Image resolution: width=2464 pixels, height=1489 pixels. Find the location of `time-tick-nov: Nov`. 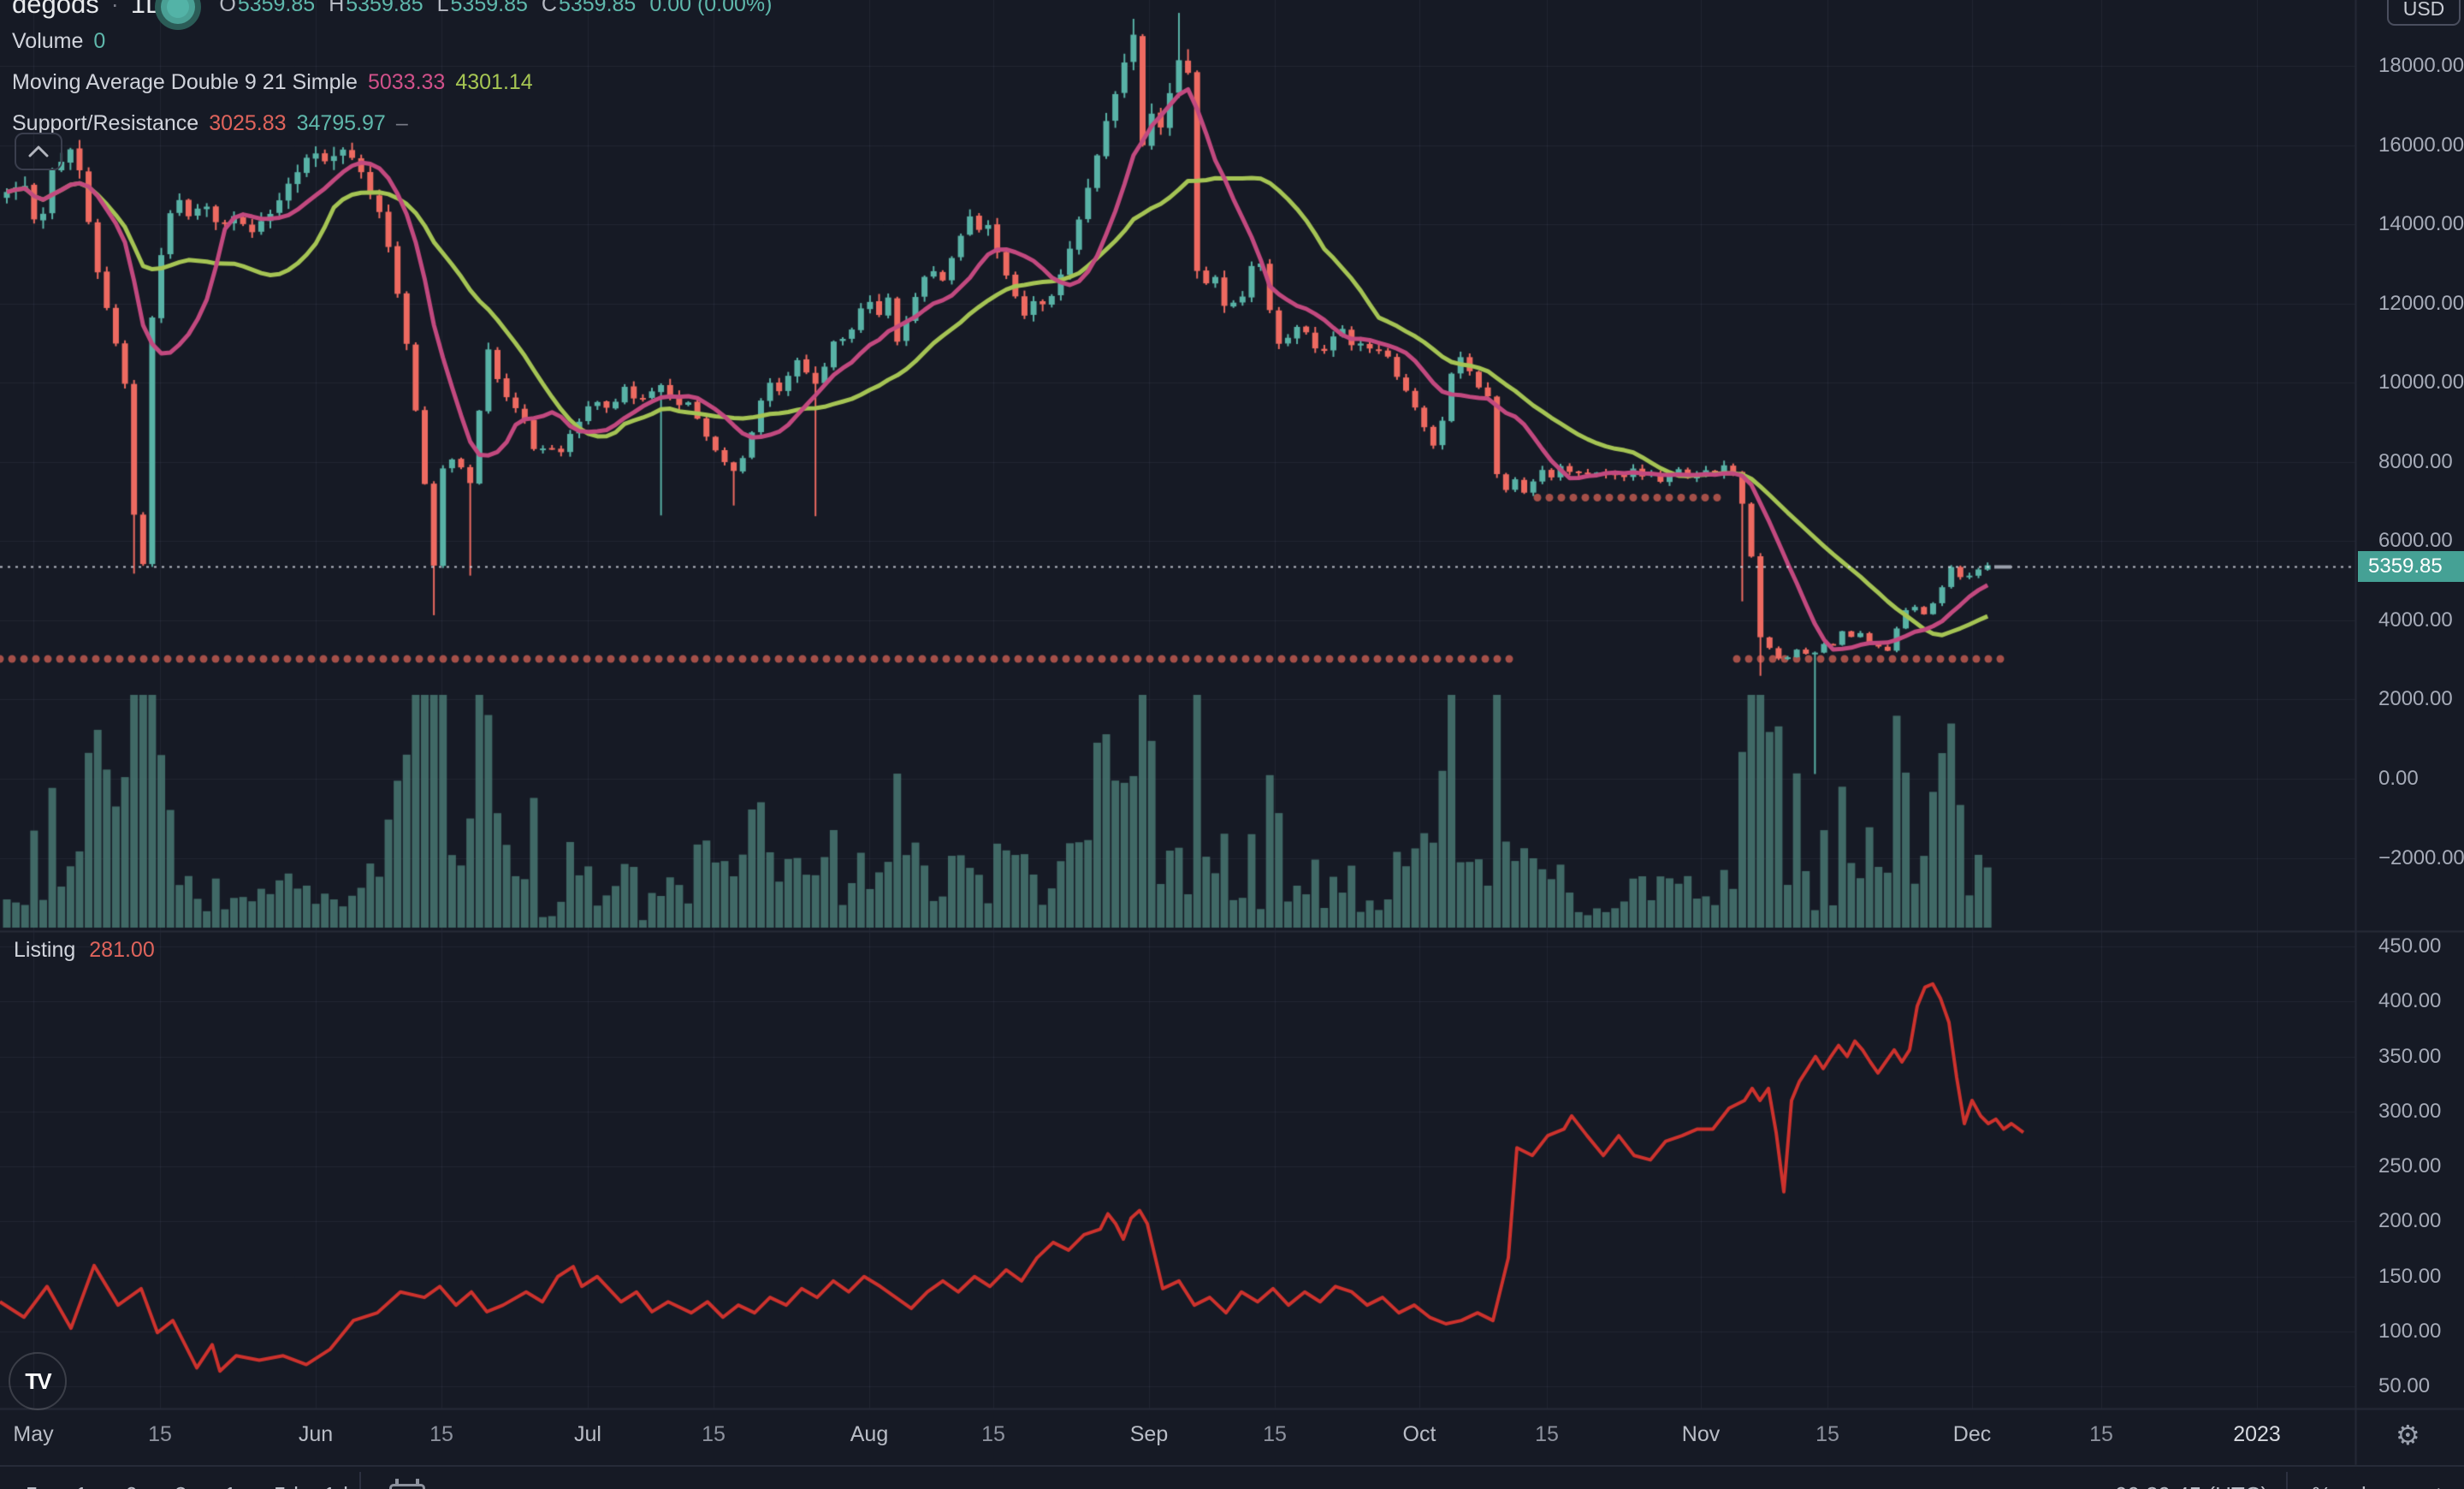

time-tick-nov: Nov is located at coordinates (1701, 1434).